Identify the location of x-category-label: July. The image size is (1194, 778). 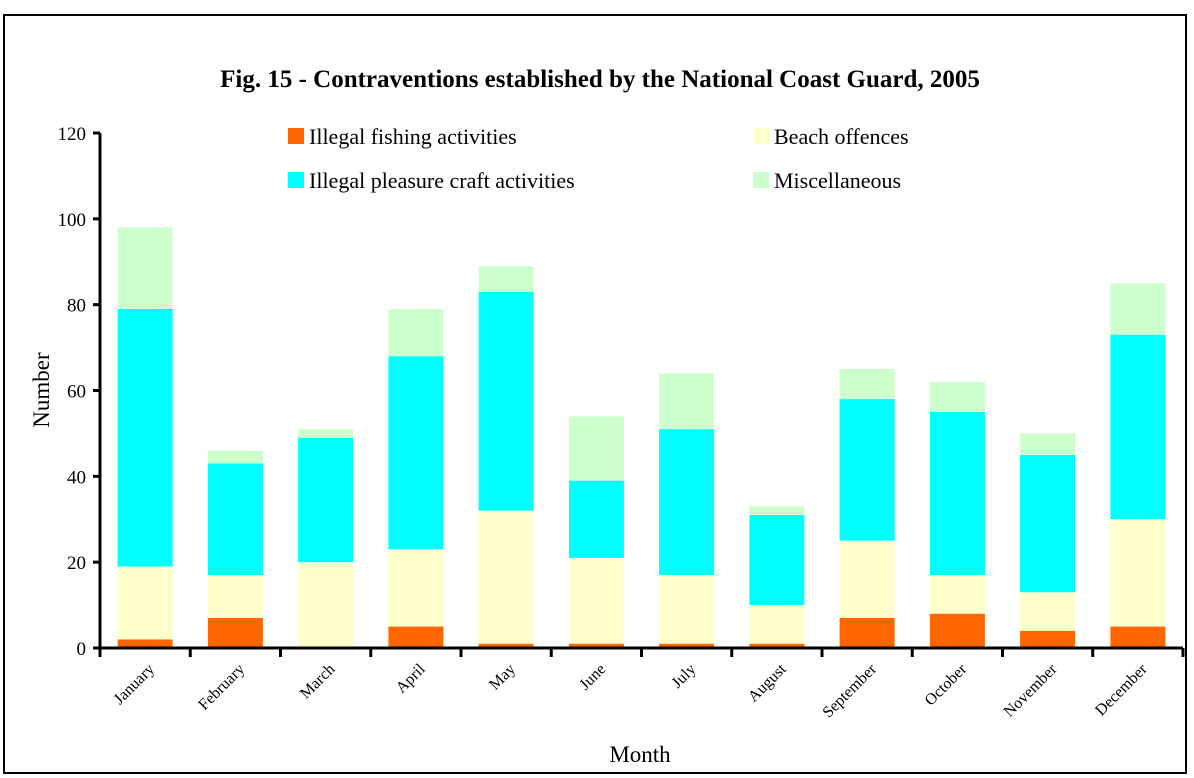
(684, 676).